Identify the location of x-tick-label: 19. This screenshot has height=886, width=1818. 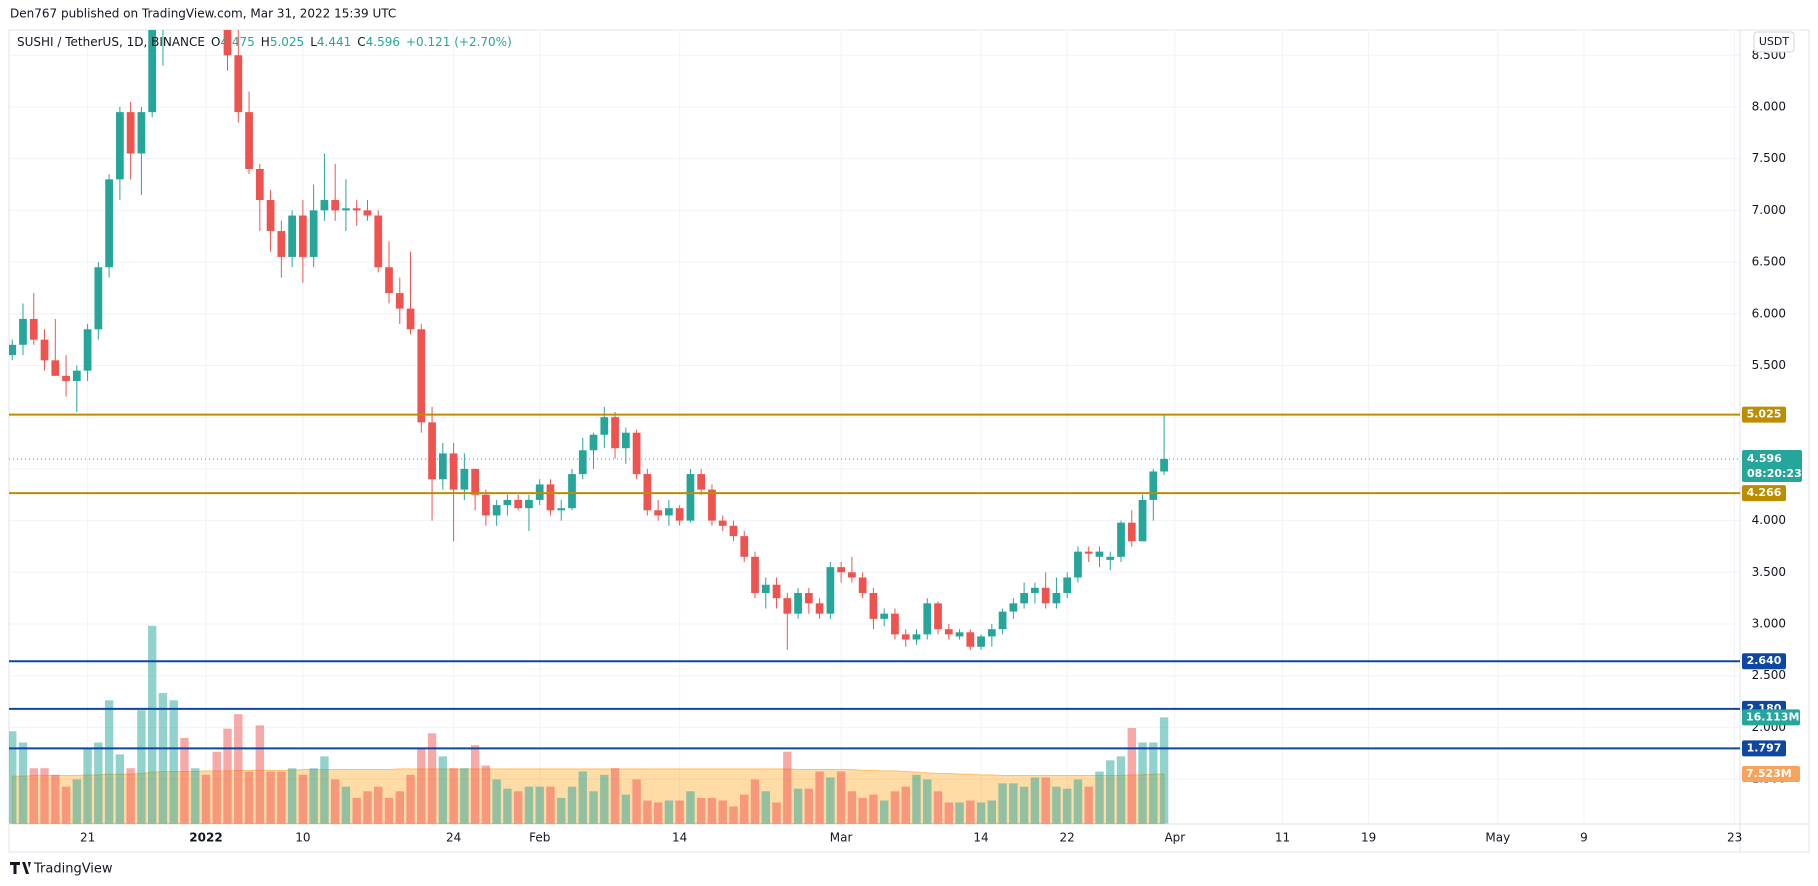
(1368, 838).